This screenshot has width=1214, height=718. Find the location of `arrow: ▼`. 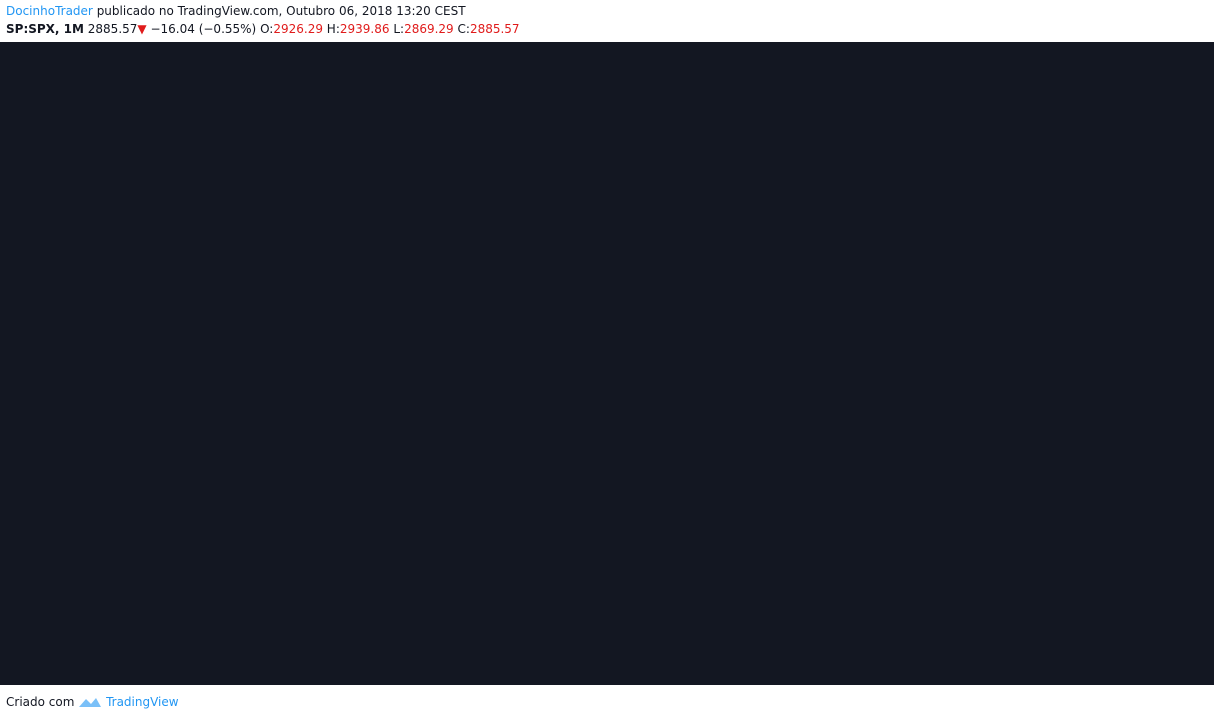

arrow: ▼ is located at coordinates (142, 29).